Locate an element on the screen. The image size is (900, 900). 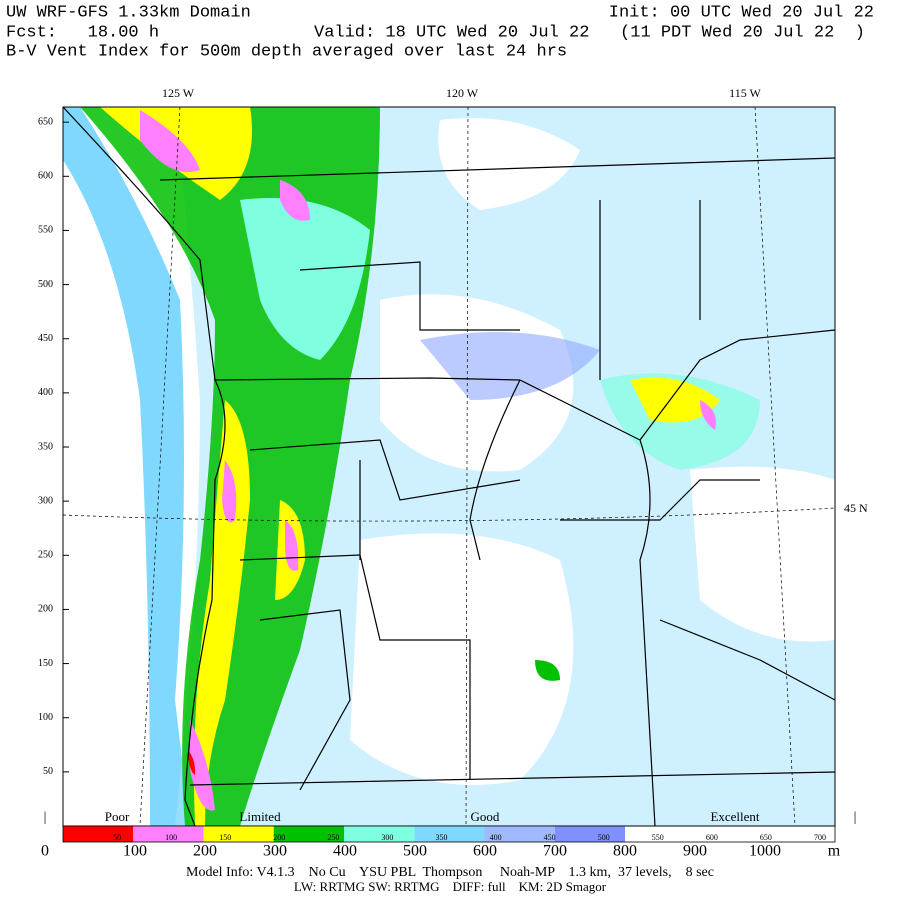
colorbar-frame is located at coordinates (449, 834).